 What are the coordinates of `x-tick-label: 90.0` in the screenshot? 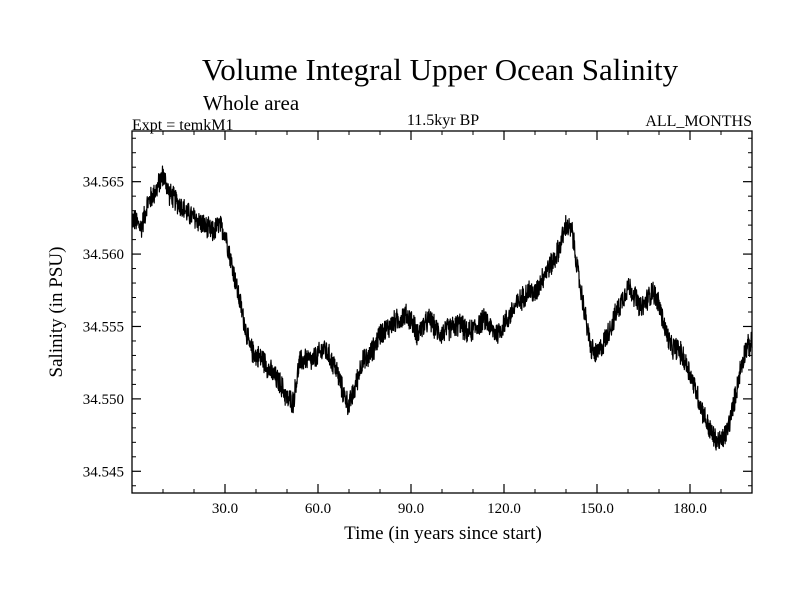 It's located at (411, 509).